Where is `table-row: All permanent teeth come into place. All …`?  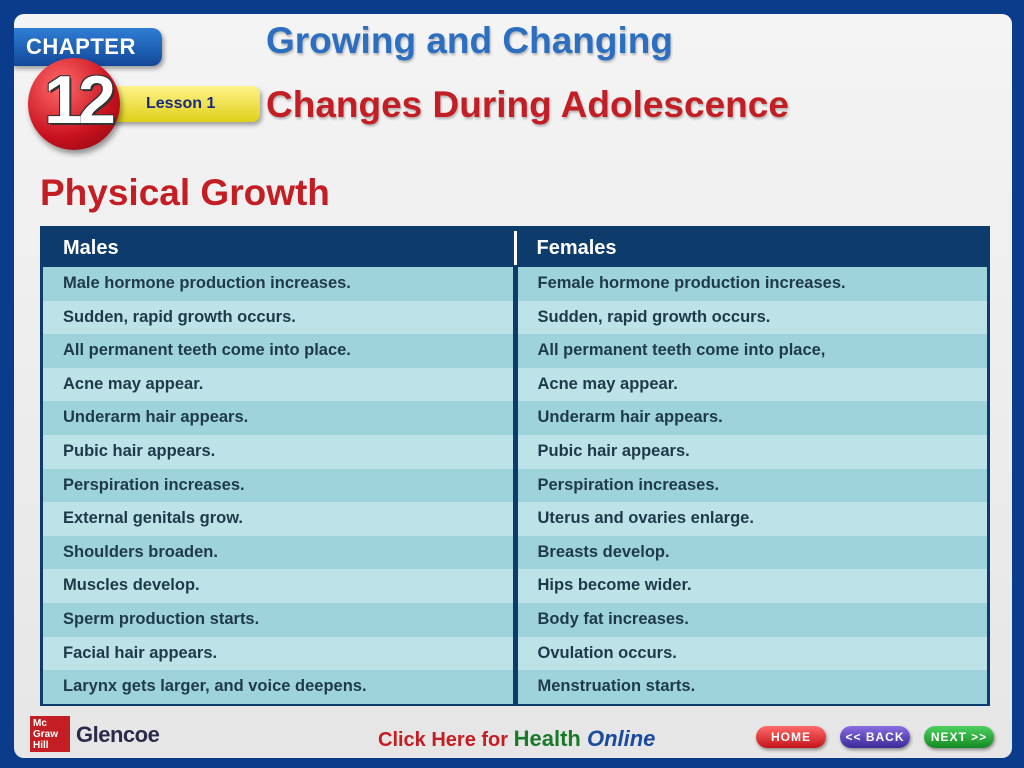
table-row: All permanent teeth come into place. All … is located at coordinates (515, 351).